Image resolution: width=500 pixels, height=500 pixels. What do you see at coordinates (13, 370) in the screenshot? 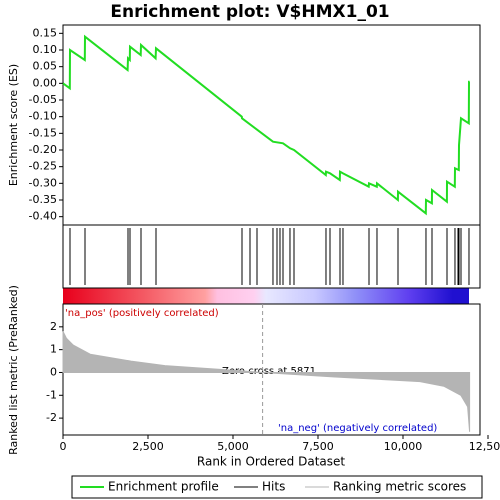
I see `metric-axis-label: Ranked list metric (PreRanked)` at bounding box center [13, 370].